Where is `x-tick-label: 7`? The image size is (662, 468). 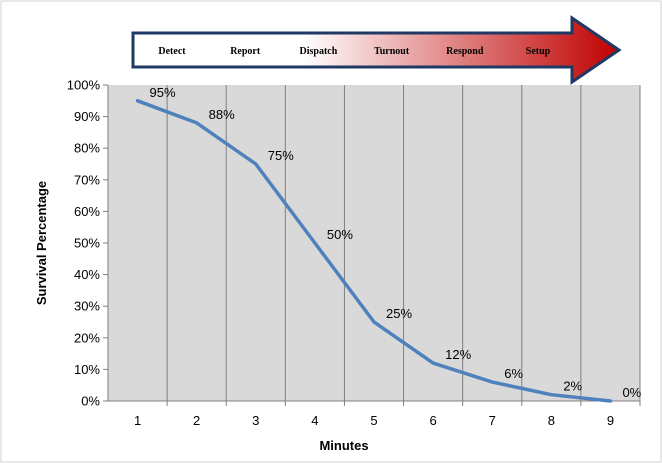
x-tick-label: 7 is located at coordinates (492, 420).